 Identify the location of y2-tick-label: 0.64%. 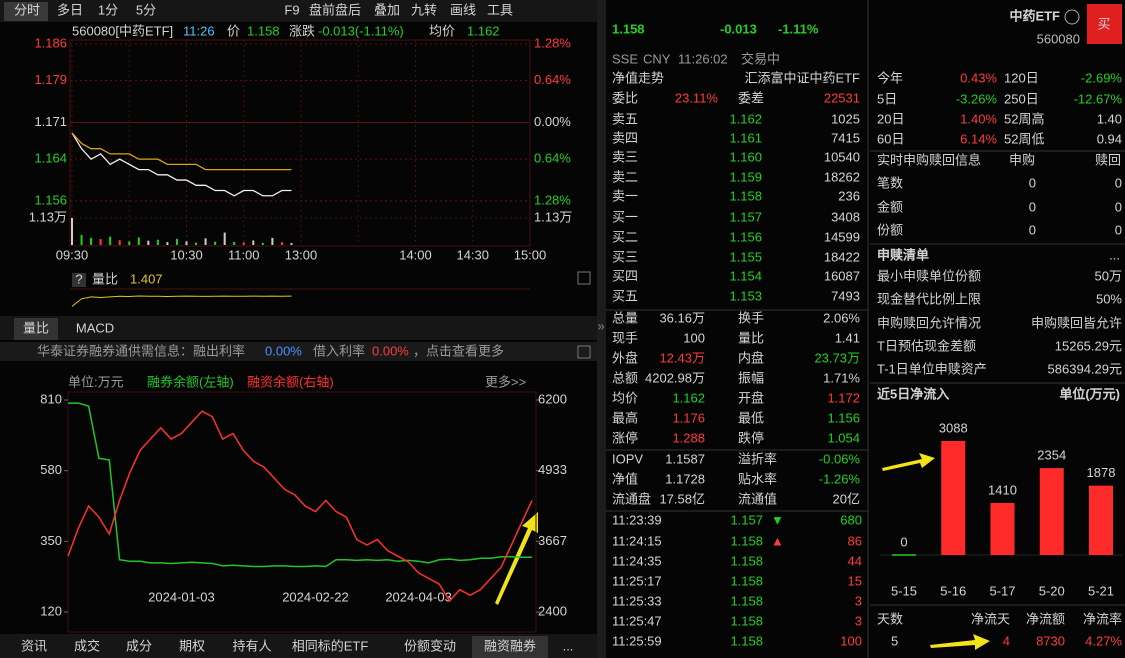
(552, 158).